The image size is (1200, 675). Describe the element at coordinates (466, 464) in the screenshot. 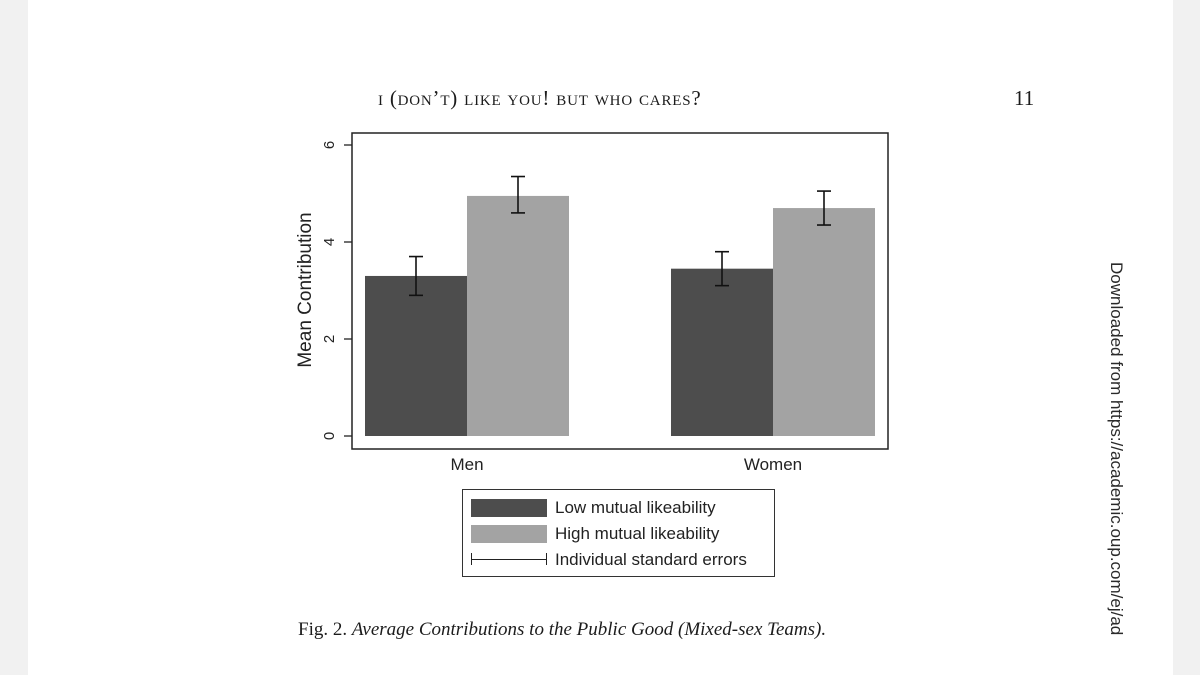

I see `x-category-label: Men` at that location.